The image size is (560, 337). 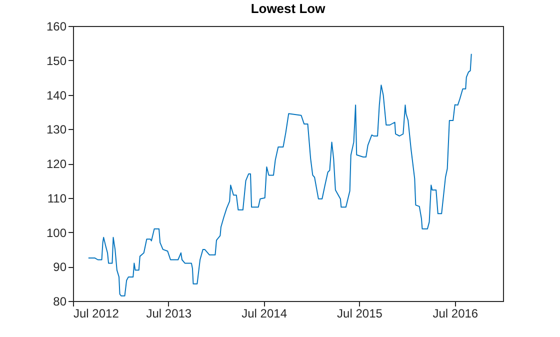 What do you see at coordinates (56, 27) in the screenshot?
I see `y-tick-label: 160` at bounding box center [56, 27].